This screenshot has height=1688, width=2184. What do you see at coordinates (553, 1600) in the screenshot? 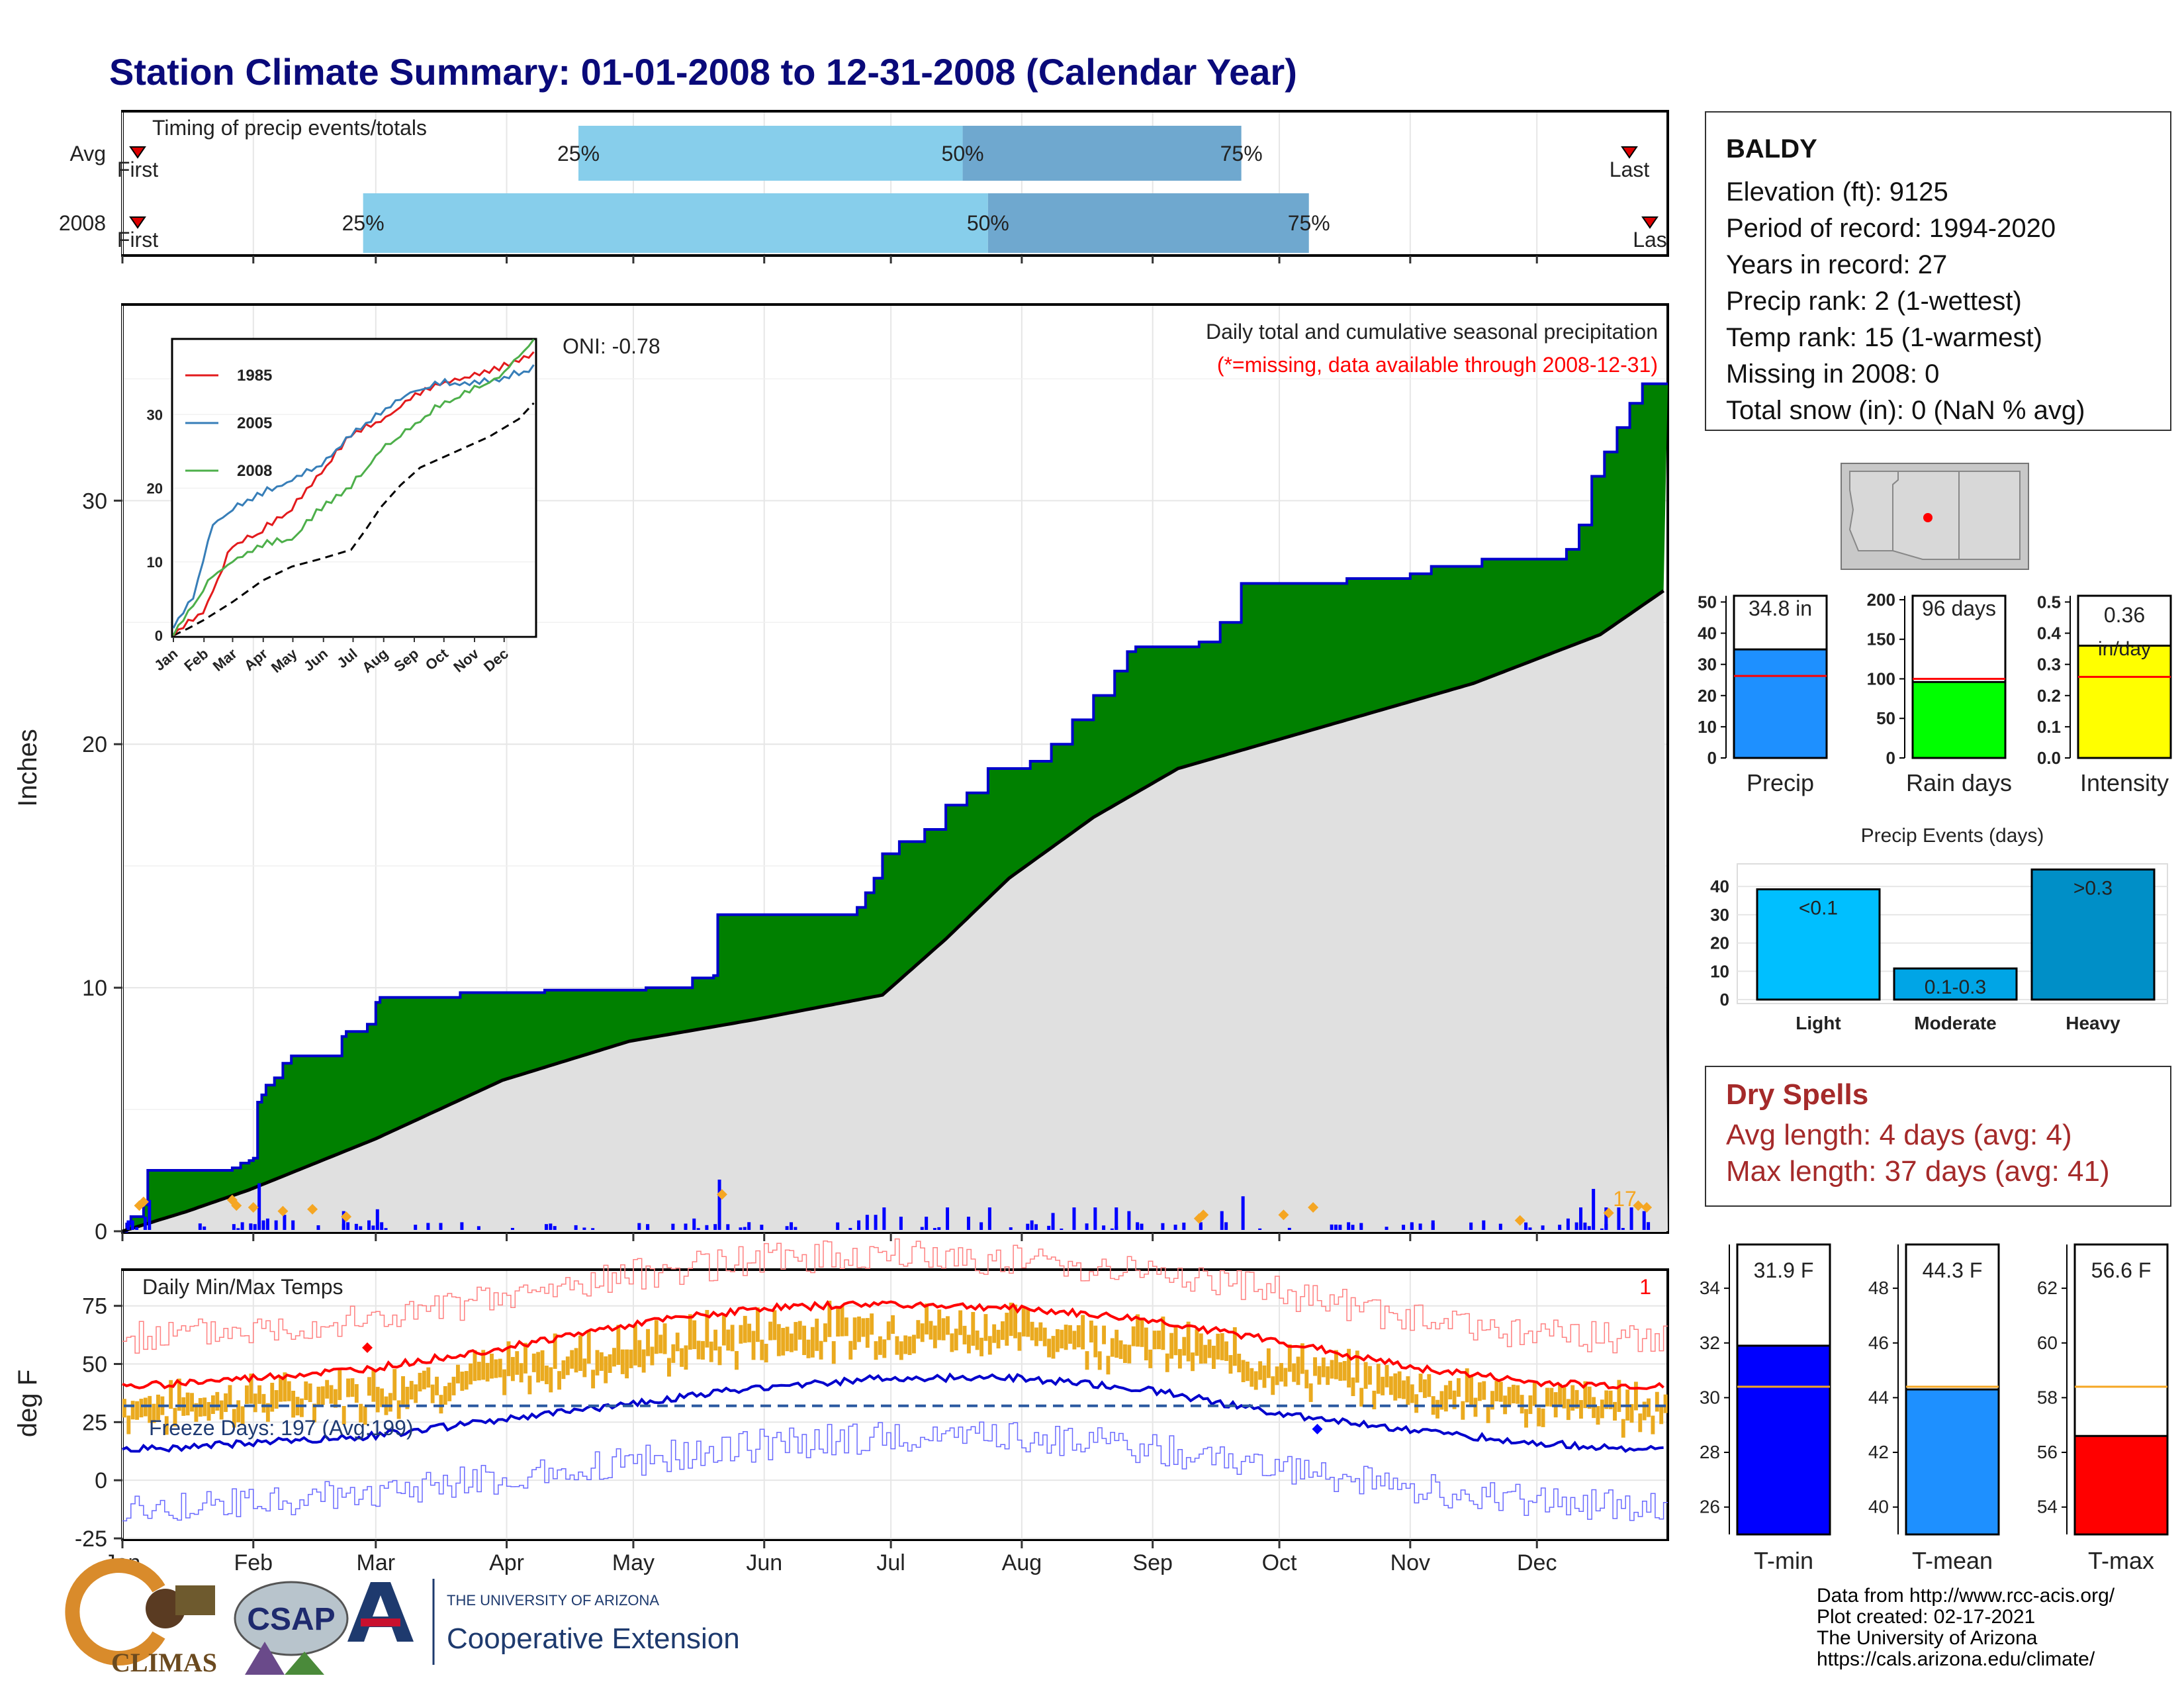
I see `ua-small-text: THE UNIVERSITY OF ARIZONA` at bounding box center [553, 1600].